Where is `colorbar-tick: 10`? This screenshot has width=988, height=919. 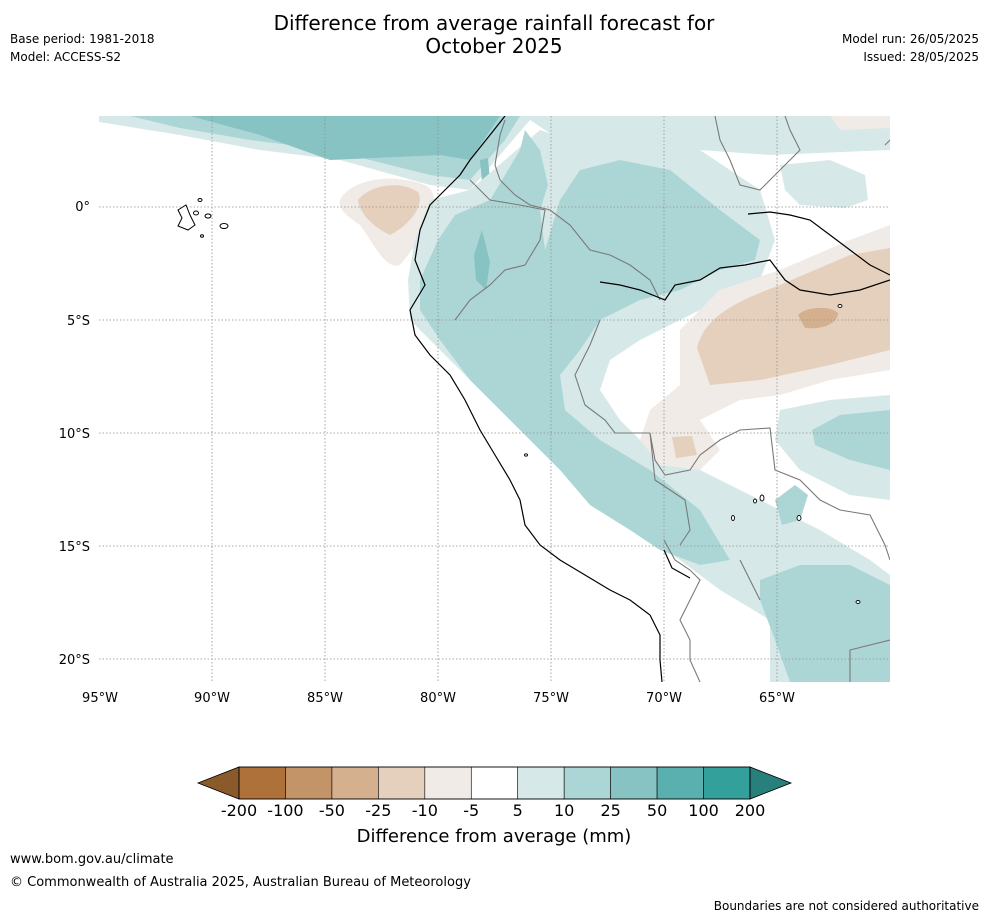
colorbar-tick: 10 is located at coordinates (564, 810).